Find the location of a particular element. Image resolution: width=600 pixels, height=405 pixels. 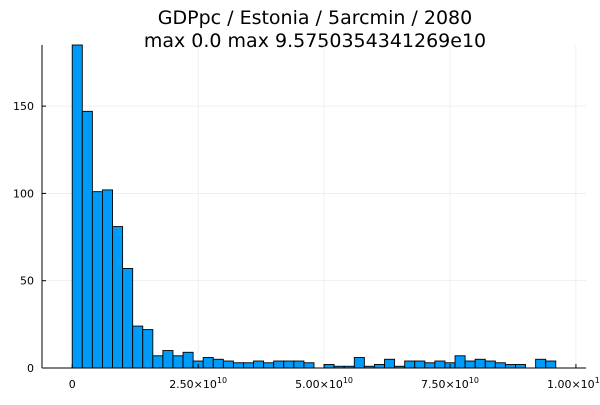

y-tick-label: 50 is located at coordinates (27, 281).